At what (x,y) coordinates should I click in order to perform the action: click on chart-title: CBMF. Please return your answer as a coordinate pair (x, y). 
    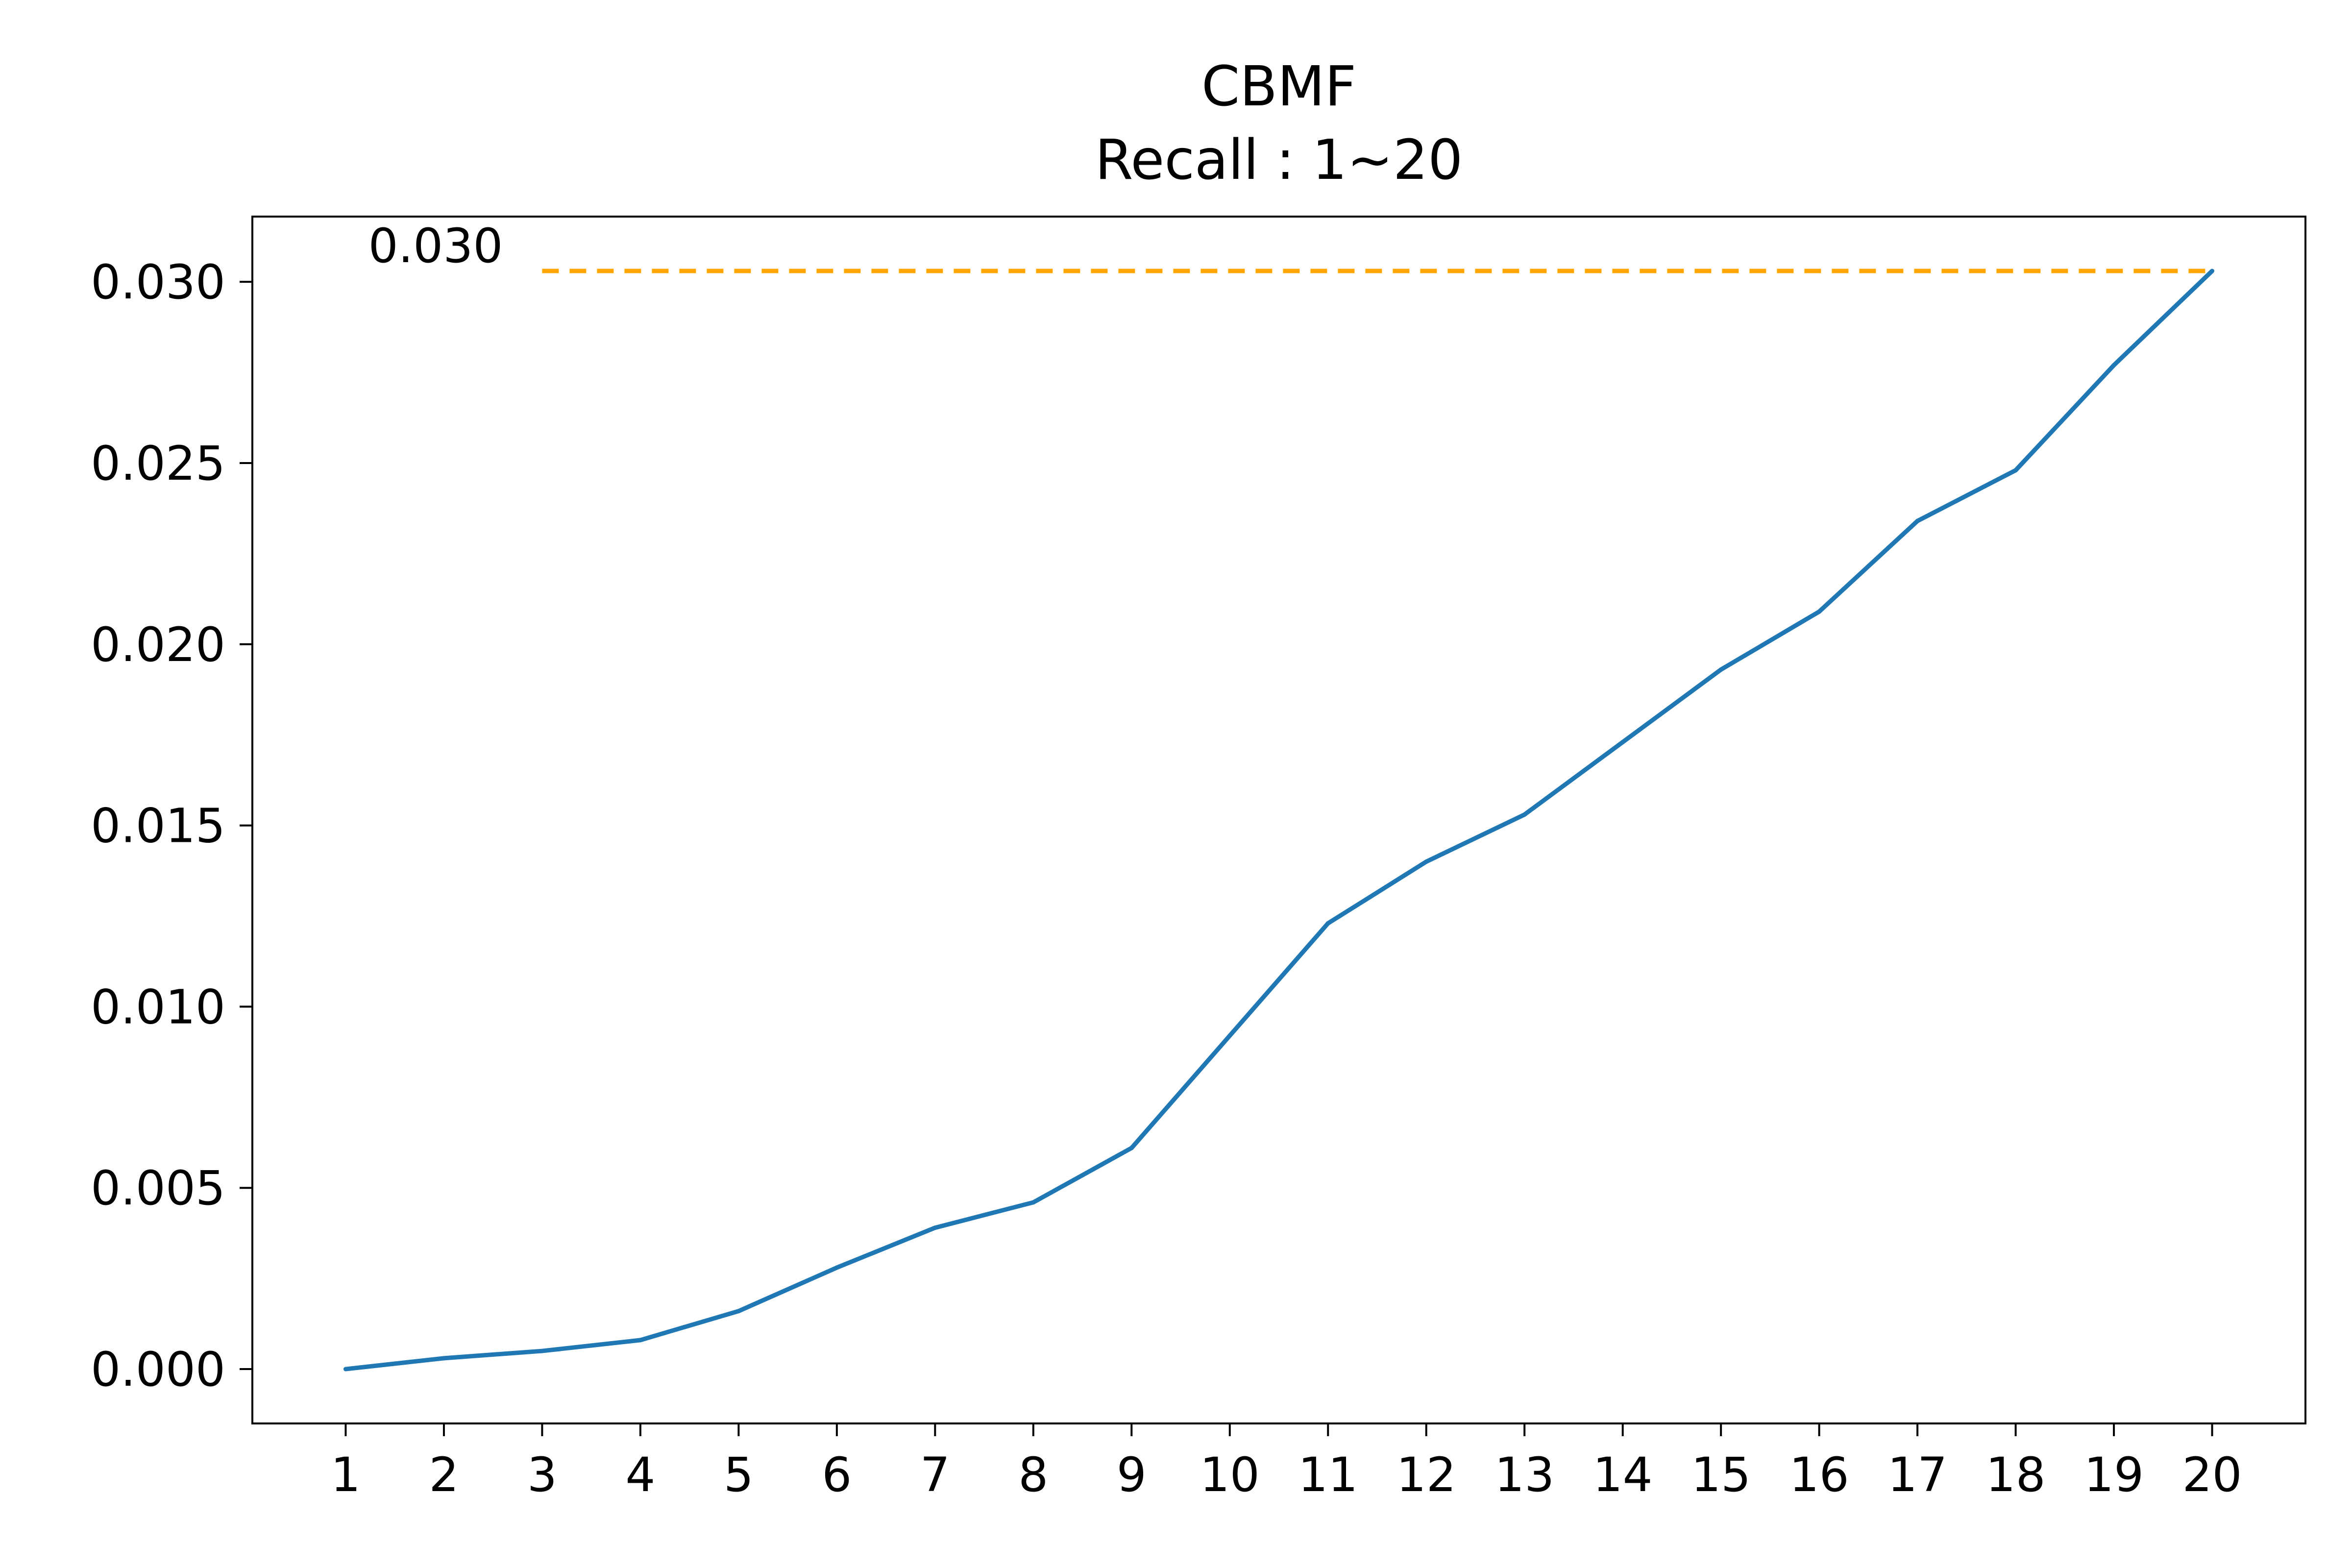
    Looking at the image, I should click on (1278, 87).